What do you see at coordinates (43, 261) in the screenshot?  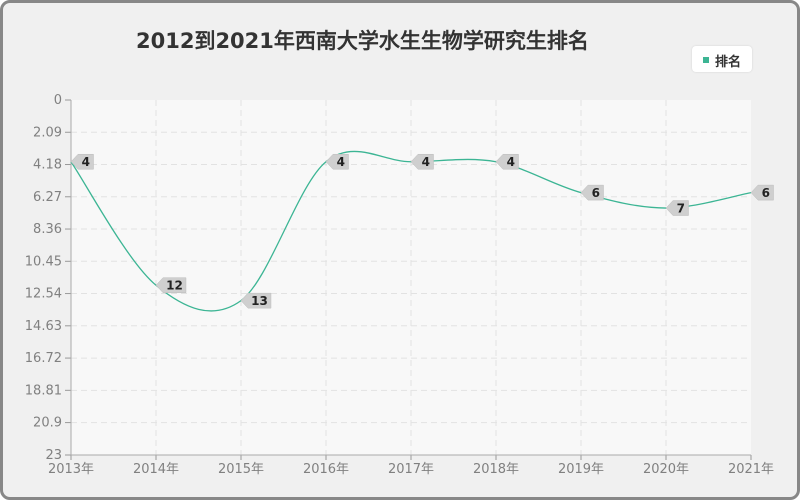 I see `y-tick-label: 10.45` at bounding box center [43, 261].